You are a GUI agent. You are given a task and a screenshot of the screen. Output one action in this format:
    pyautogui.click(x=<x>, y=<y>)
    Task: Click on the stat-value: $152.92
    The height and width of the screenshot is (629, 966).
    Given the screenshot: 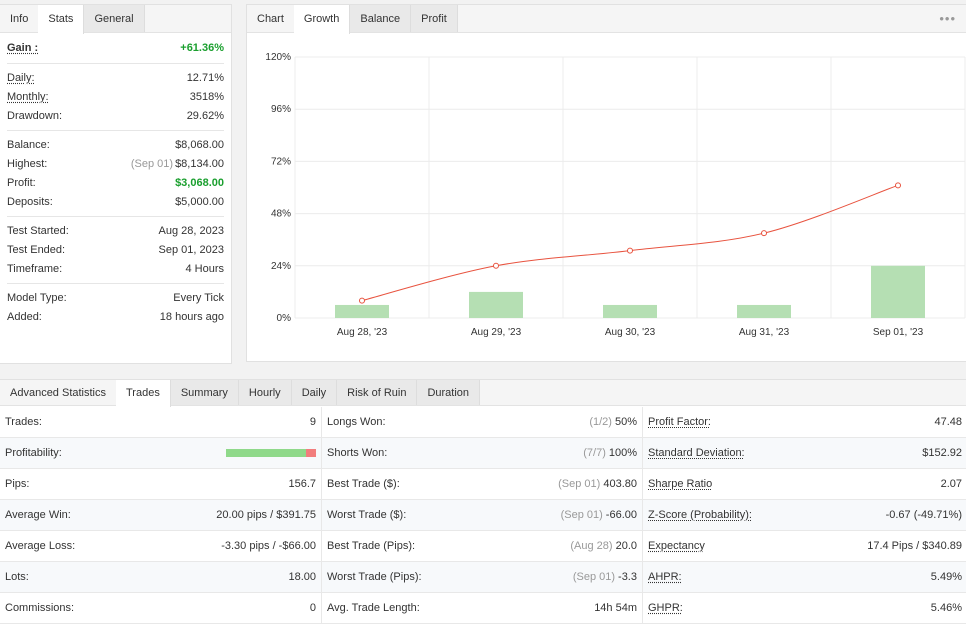 What is the action you would take?
    pyautogui.click(x=942, y=453)
    